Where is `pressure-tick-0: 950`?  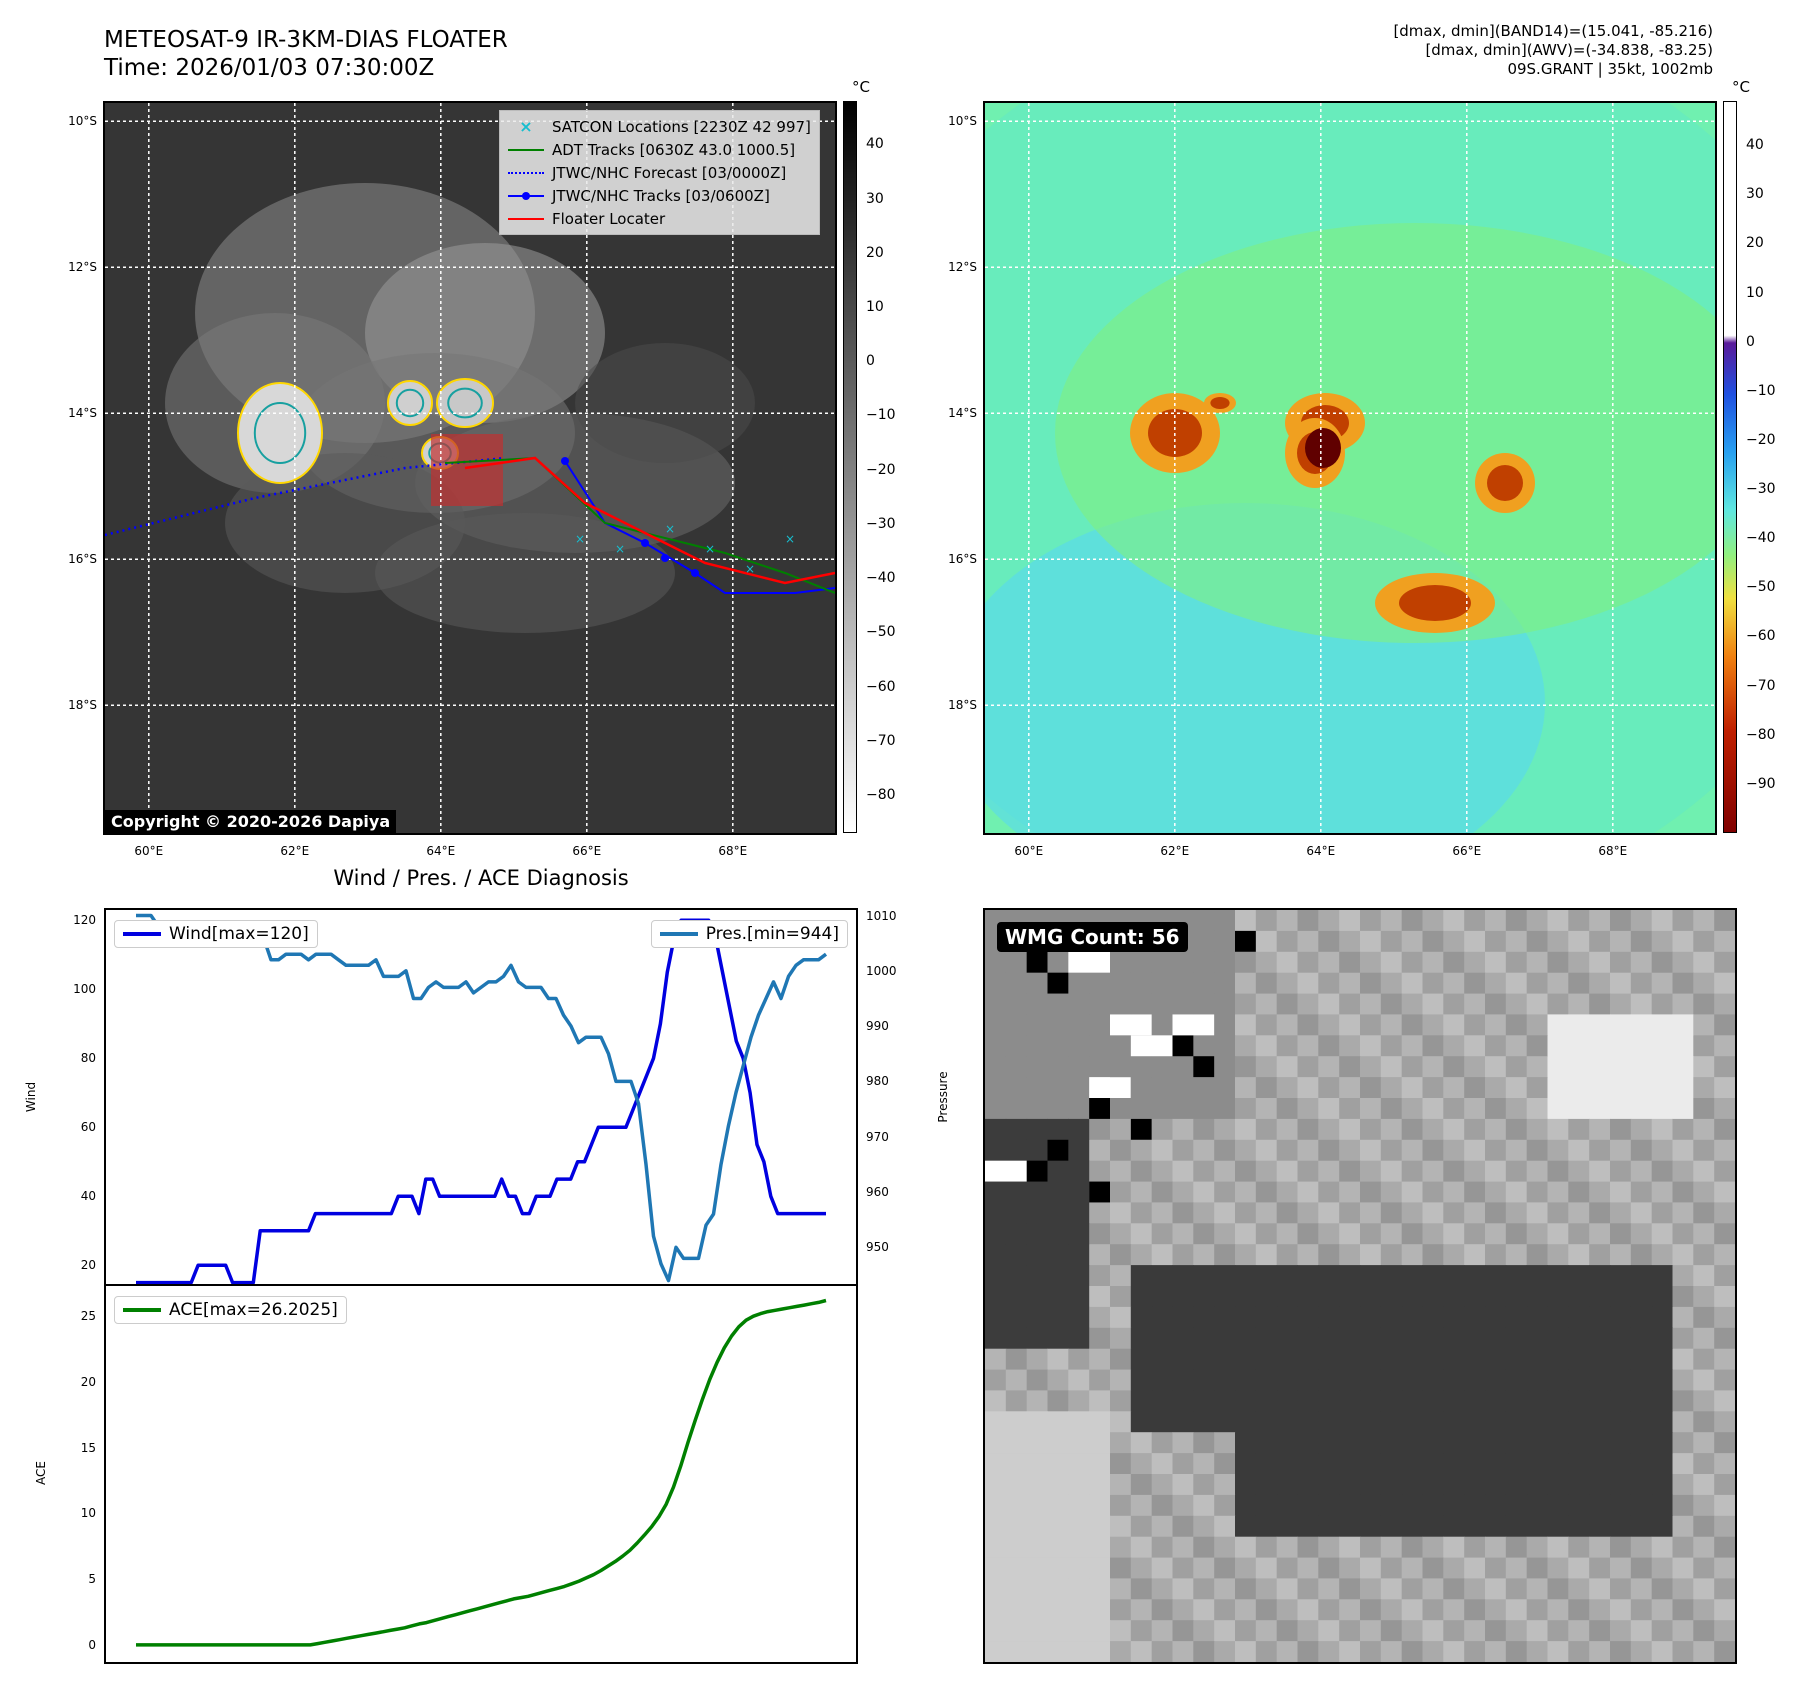 pressure-tick-0: 950 is located at coordinates (877, 1247).